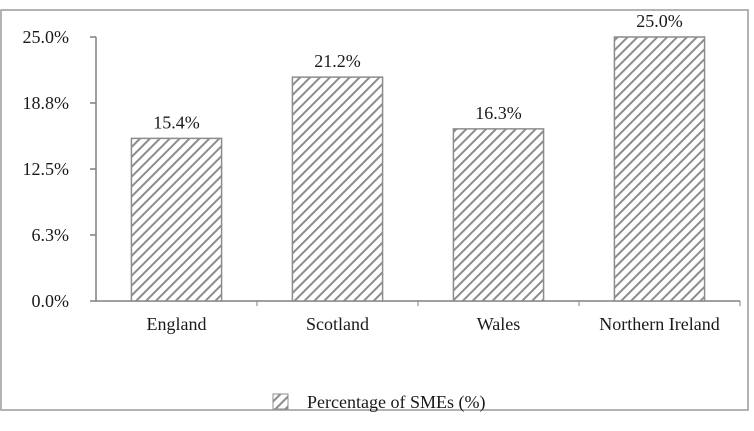  What do you see at coordinates (659, 169) in the screenshot?
I see `bar-northern-ireland` at bounding box center [659, 169].